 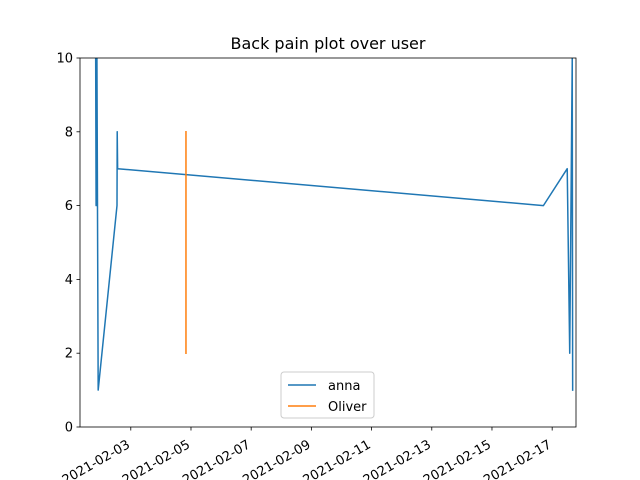 What do you see at coordinates (64, 59) in the screenshot?
I see `y-tick-label: 10` at bounding box center [64, 59].